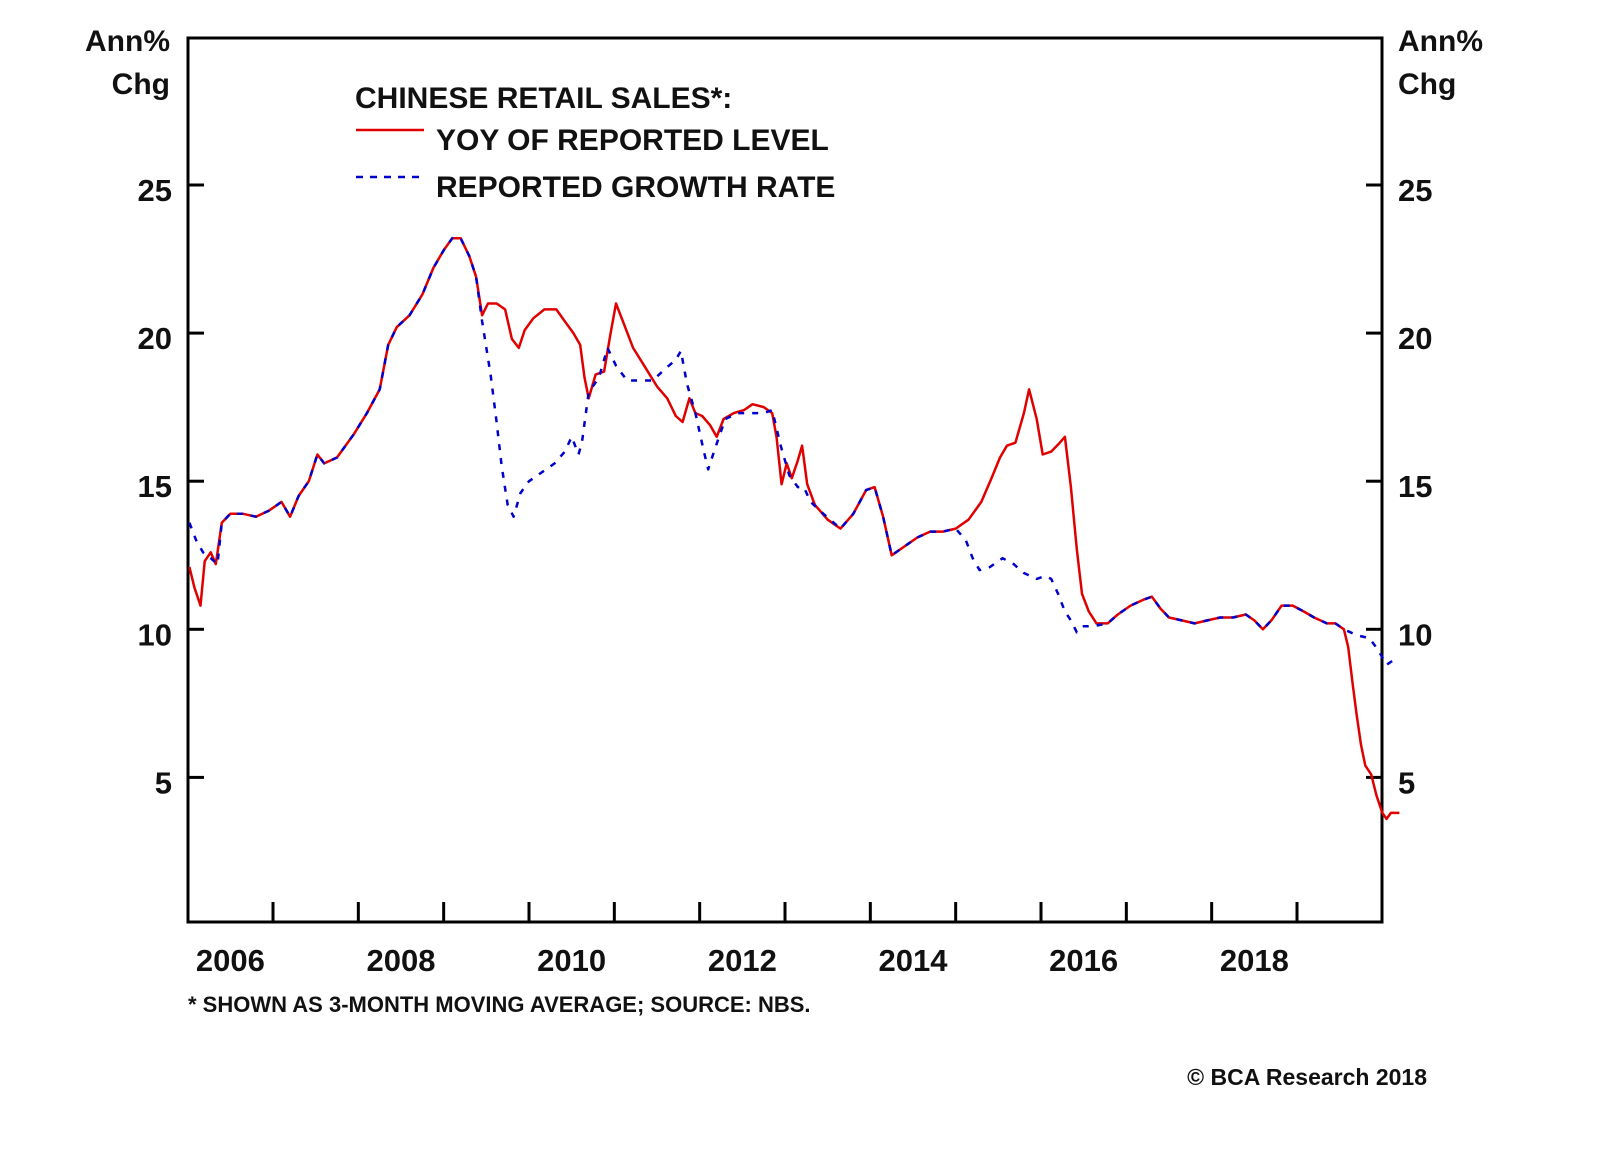 The height and width of the screenshot is (1152, 1600). Describe the element at coordinates (1440, 41) in the screenshot. I see `right-axis-unit-line1: Ann%` at that location.